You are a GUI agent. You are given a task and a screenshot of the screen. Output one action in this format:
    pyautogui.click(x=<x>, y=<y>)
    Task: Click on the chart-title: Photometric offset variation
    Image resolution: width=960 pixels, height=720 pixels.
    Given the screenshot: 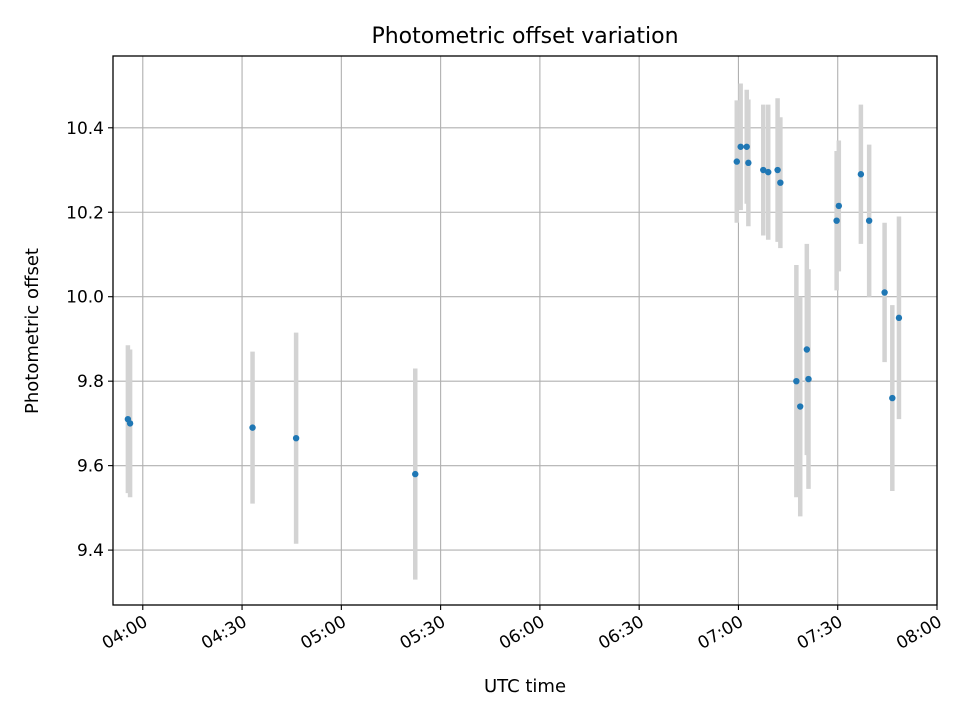 What is the action you would take?
    pyautogui.click(x=524, y=36)
    